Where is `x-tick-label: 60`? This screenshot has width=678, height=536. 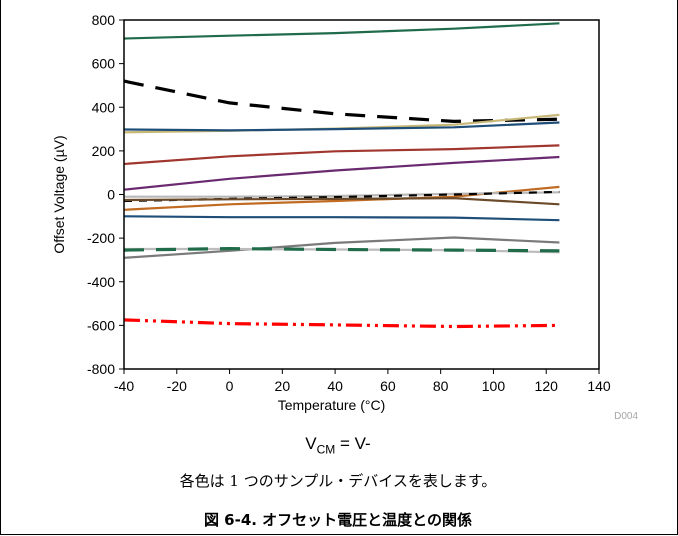 x-tick-label: 60 is located at coordinates (388, 386).